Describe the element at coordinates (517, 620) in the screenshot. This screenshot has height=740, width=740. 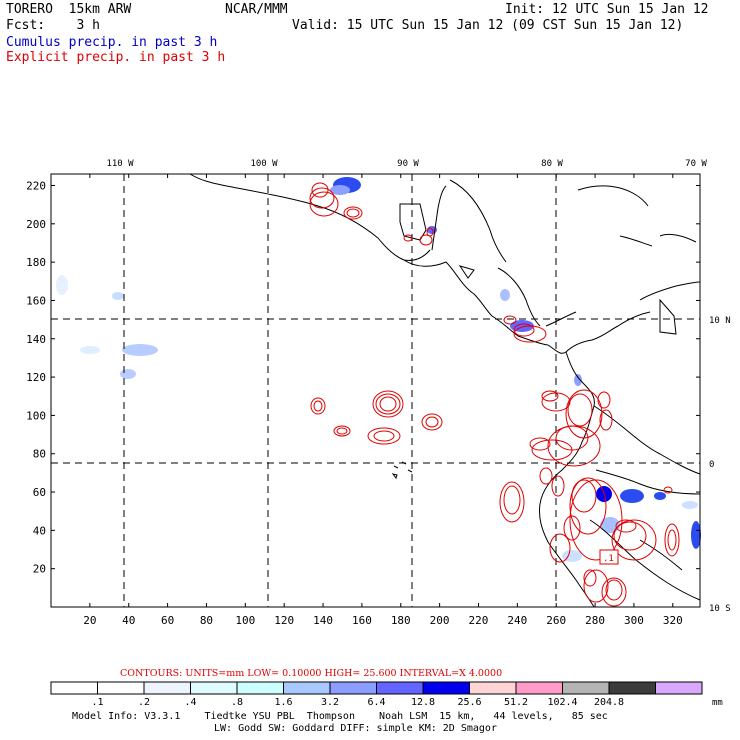
I see `x-tick-label: 240` at that location.